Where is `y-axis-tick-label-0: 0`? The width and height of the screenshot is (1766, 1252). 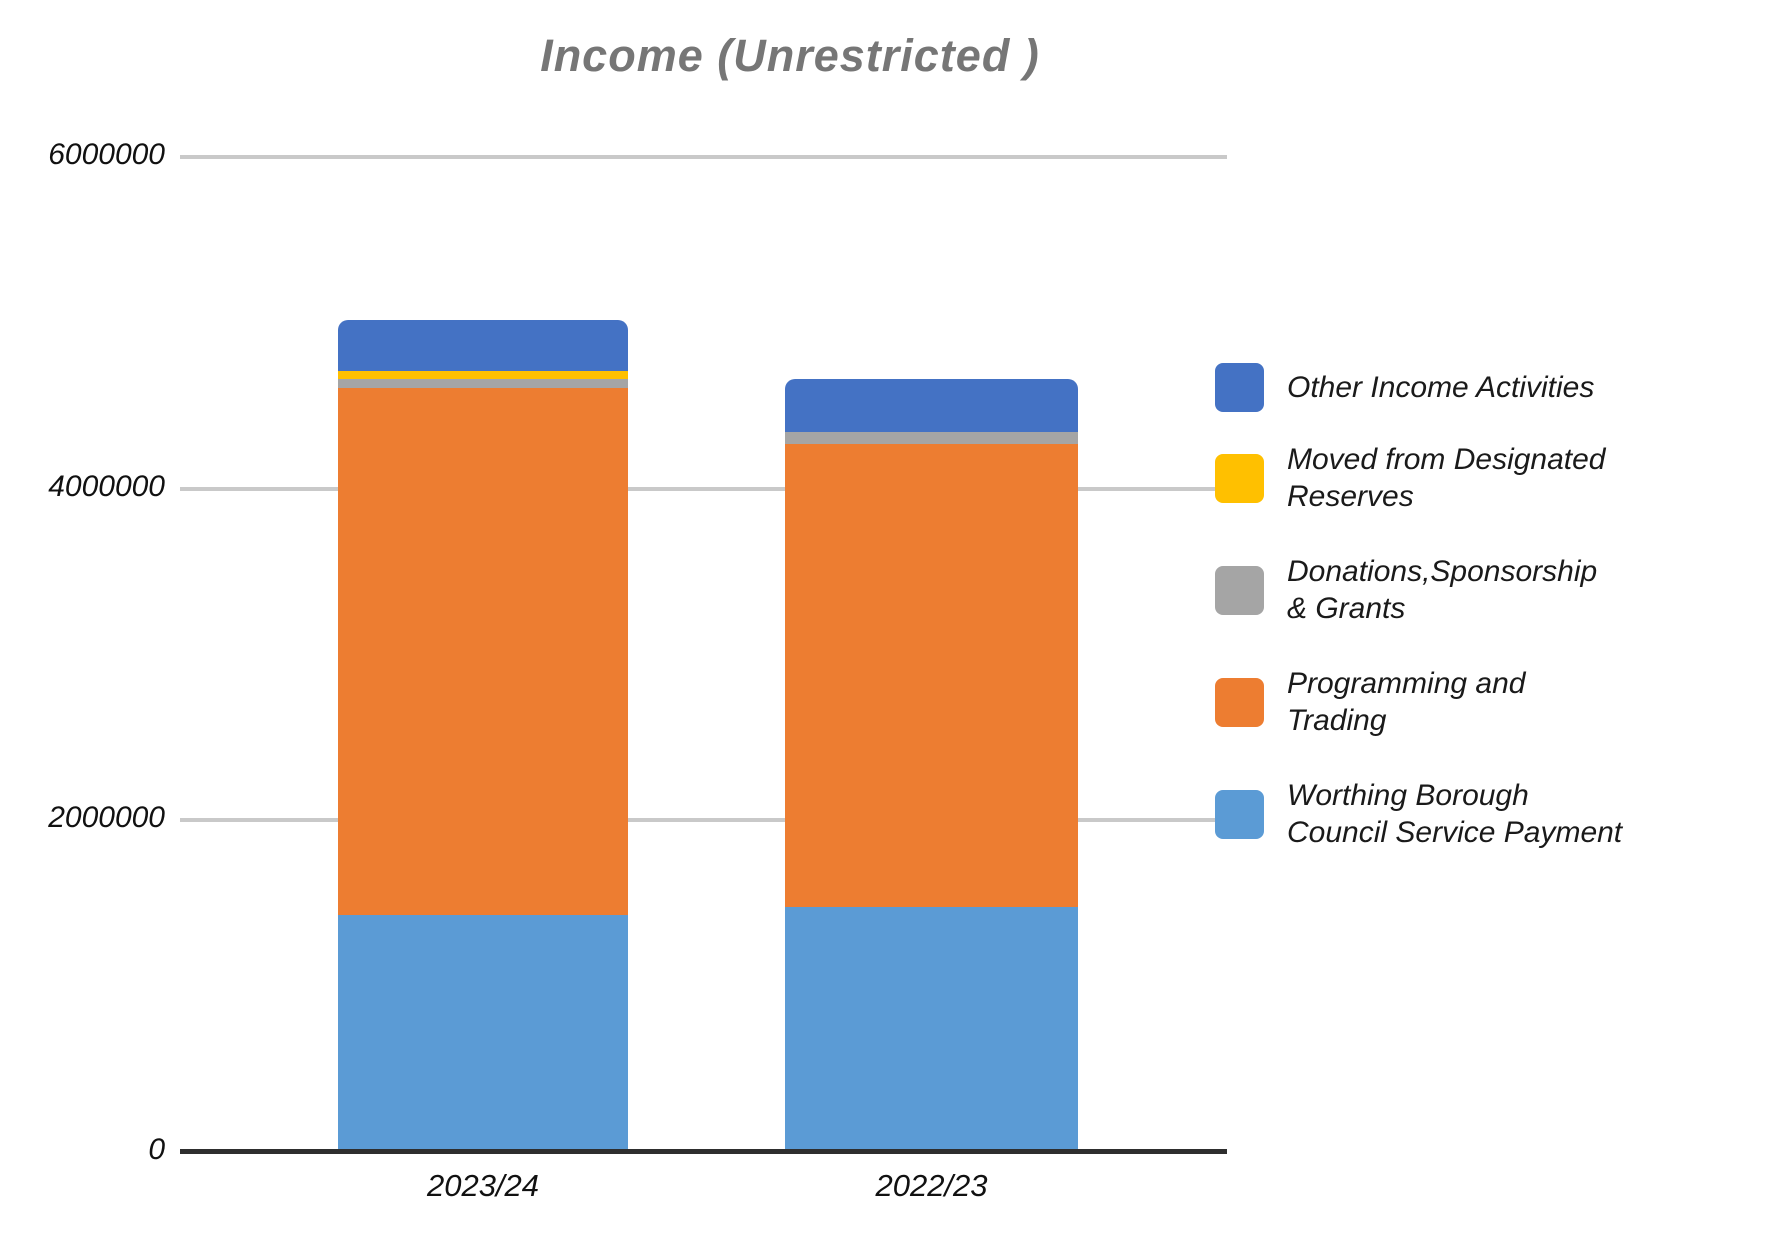 y-axis-tick-label-0: 0 is located at coordinates (156, 1149).